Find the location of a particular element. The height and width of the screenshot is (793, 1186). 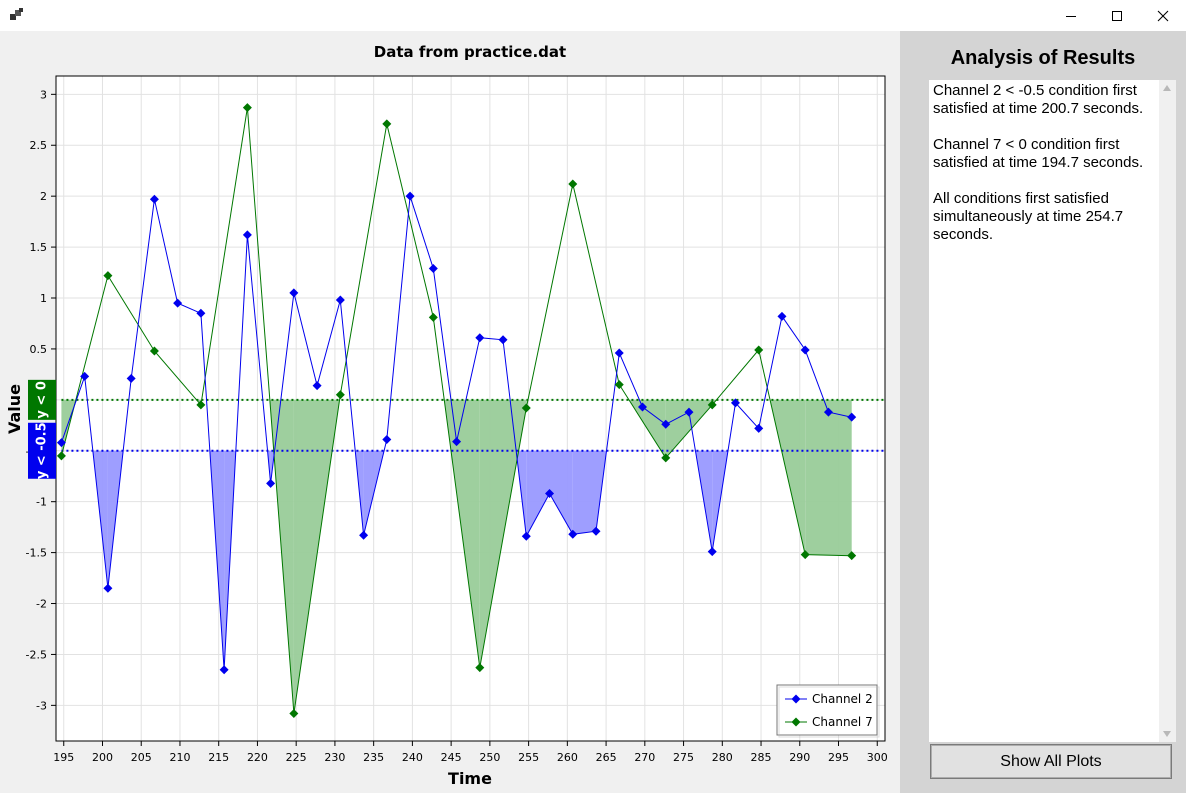

y-tick-label: -3 is located at coordinates (41, 705).